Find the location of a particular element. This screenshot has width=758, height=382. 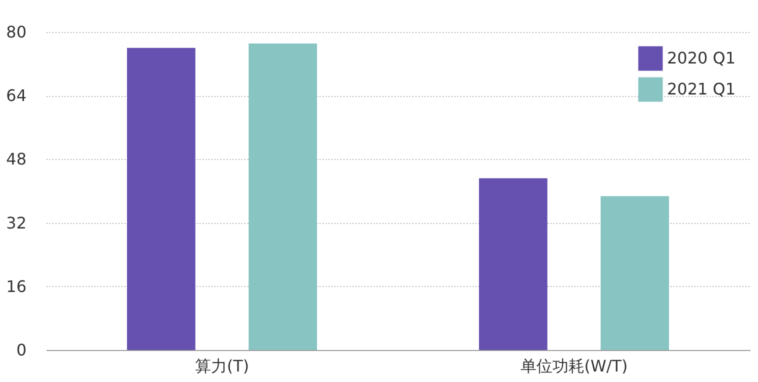

y-tick-label: 0 is located at coordinates (21, 350).